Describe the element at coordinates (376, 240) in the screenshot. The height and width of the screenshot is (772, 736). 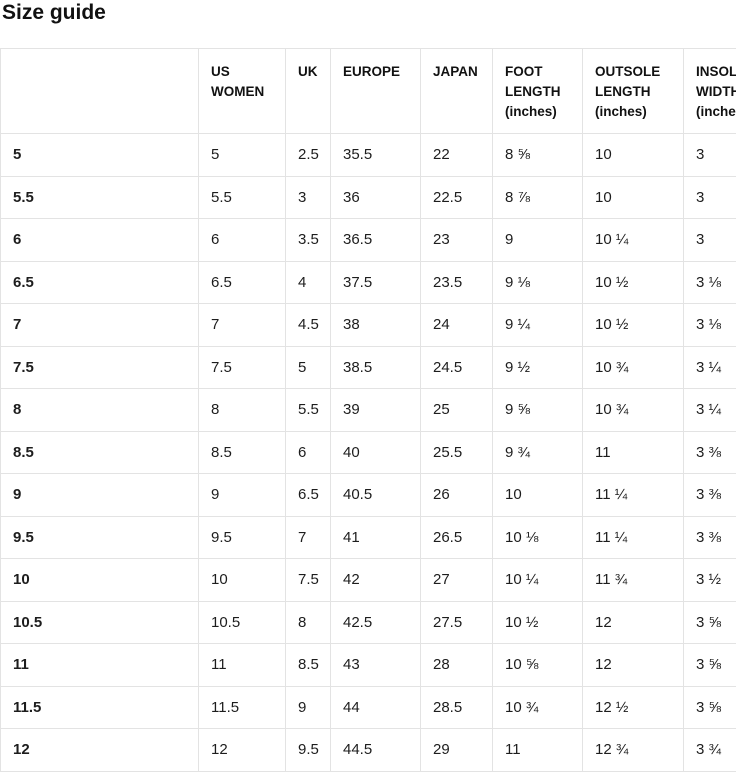
I see `table-cell-europe: 36.5` at that location.